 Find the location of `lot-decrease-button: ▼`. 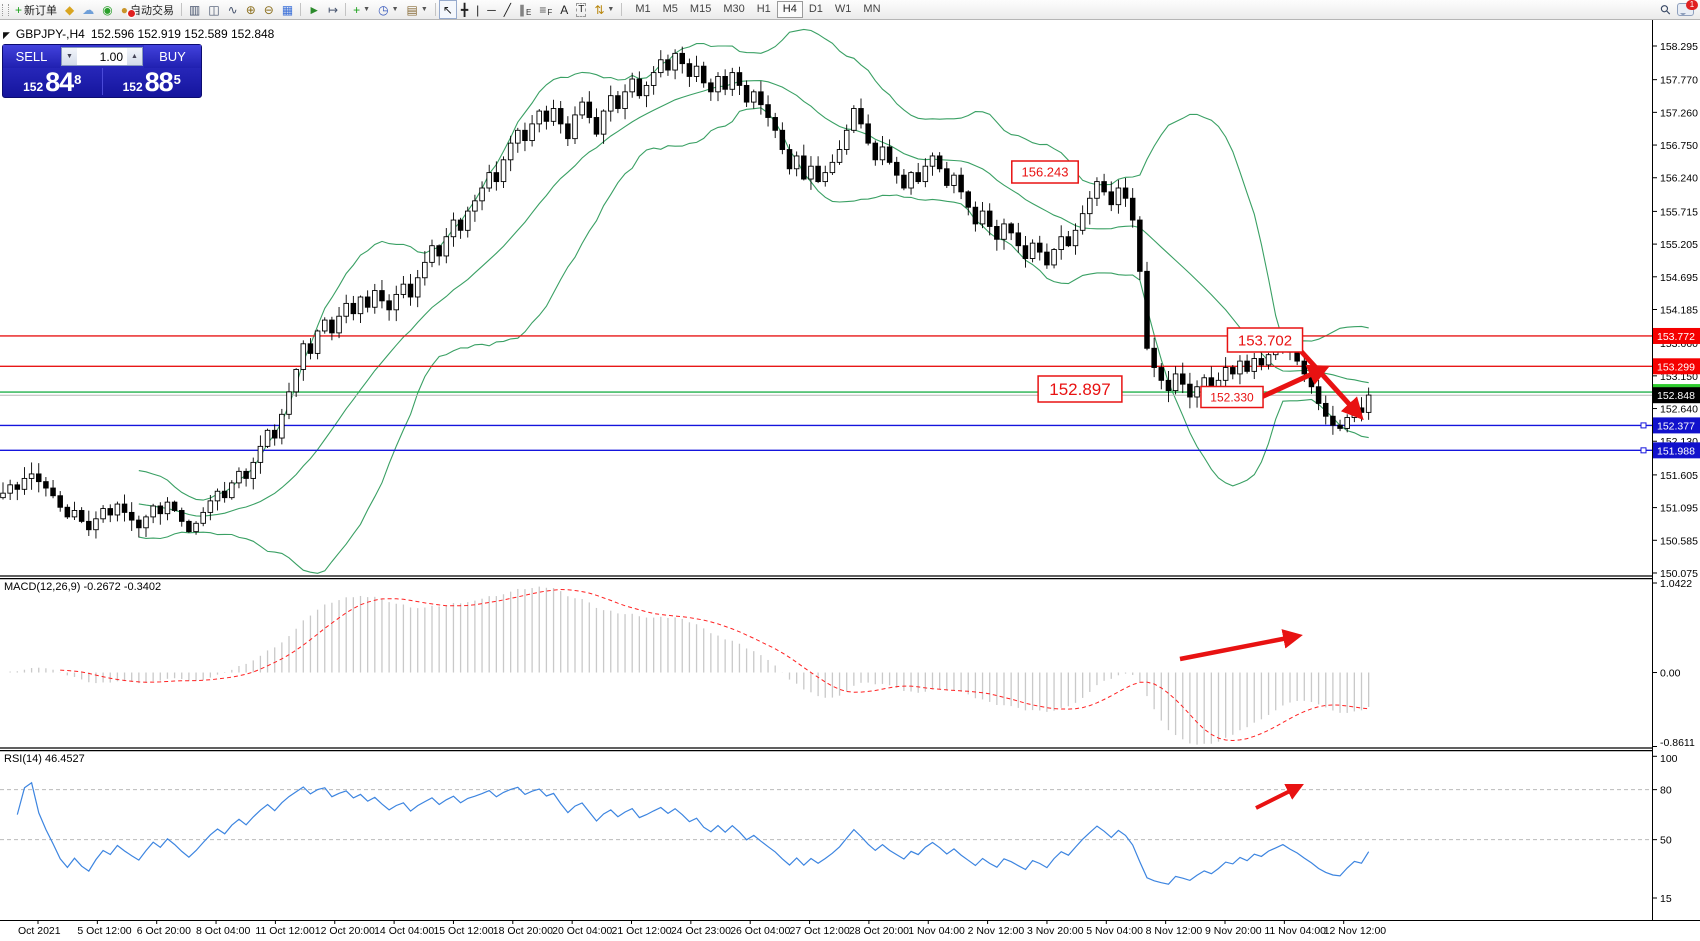

lot-decrease-button: ▼ is located at coordinates (69, 56).